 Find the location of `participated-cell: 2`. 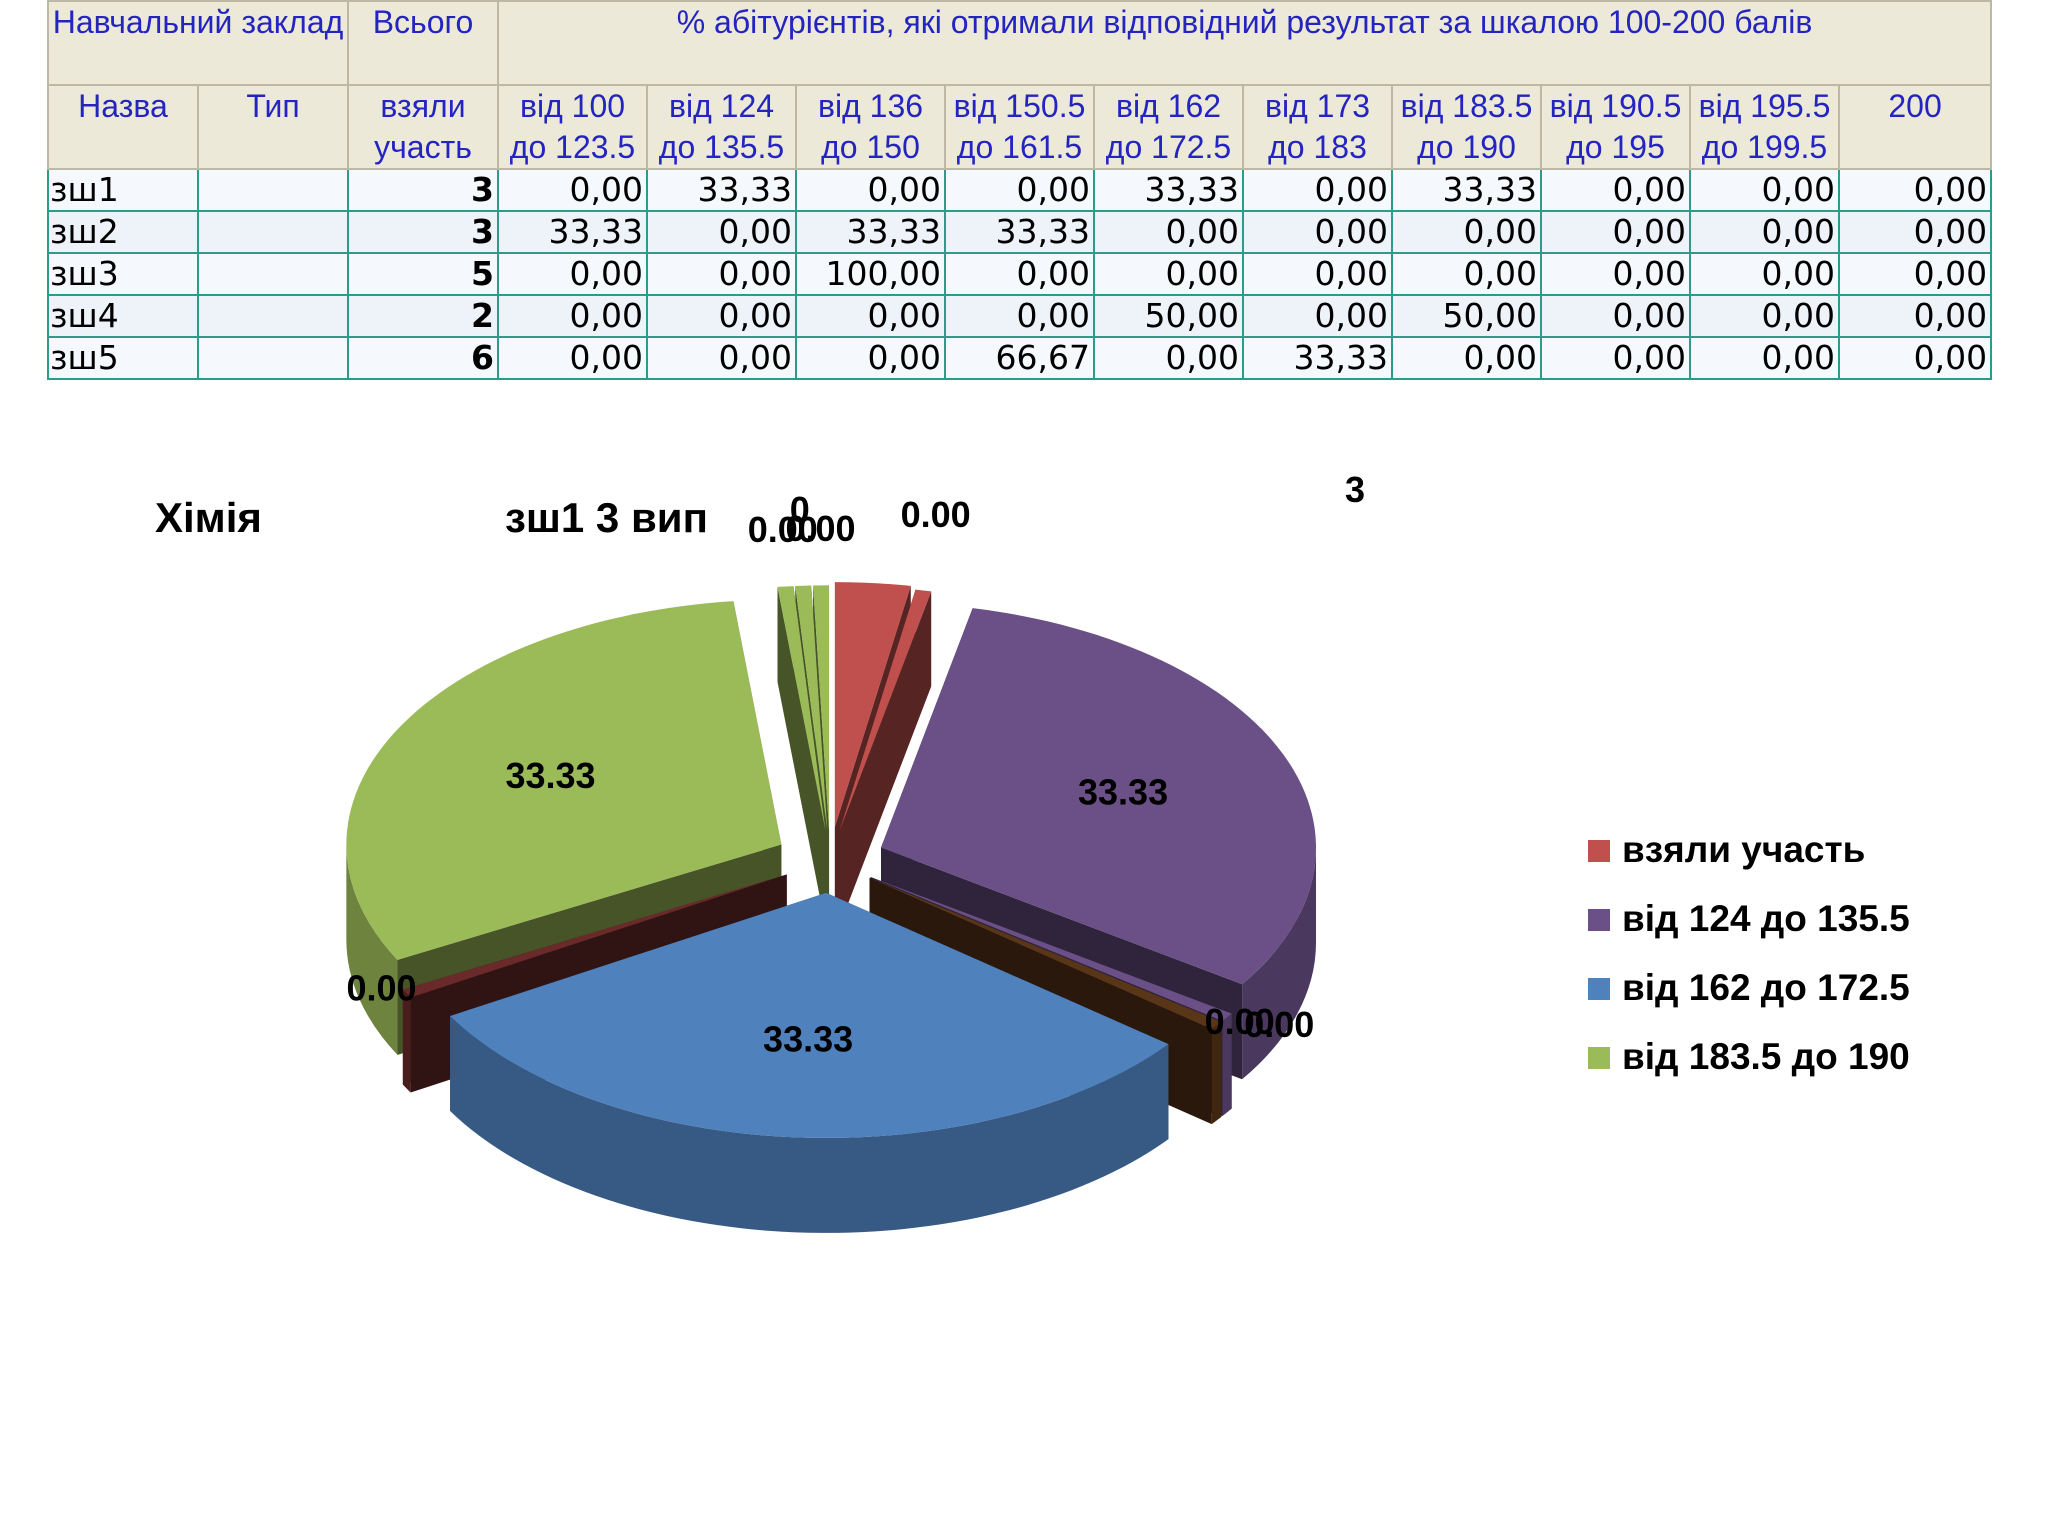

participated-cell: 2 is located at coordinates (423, 316).